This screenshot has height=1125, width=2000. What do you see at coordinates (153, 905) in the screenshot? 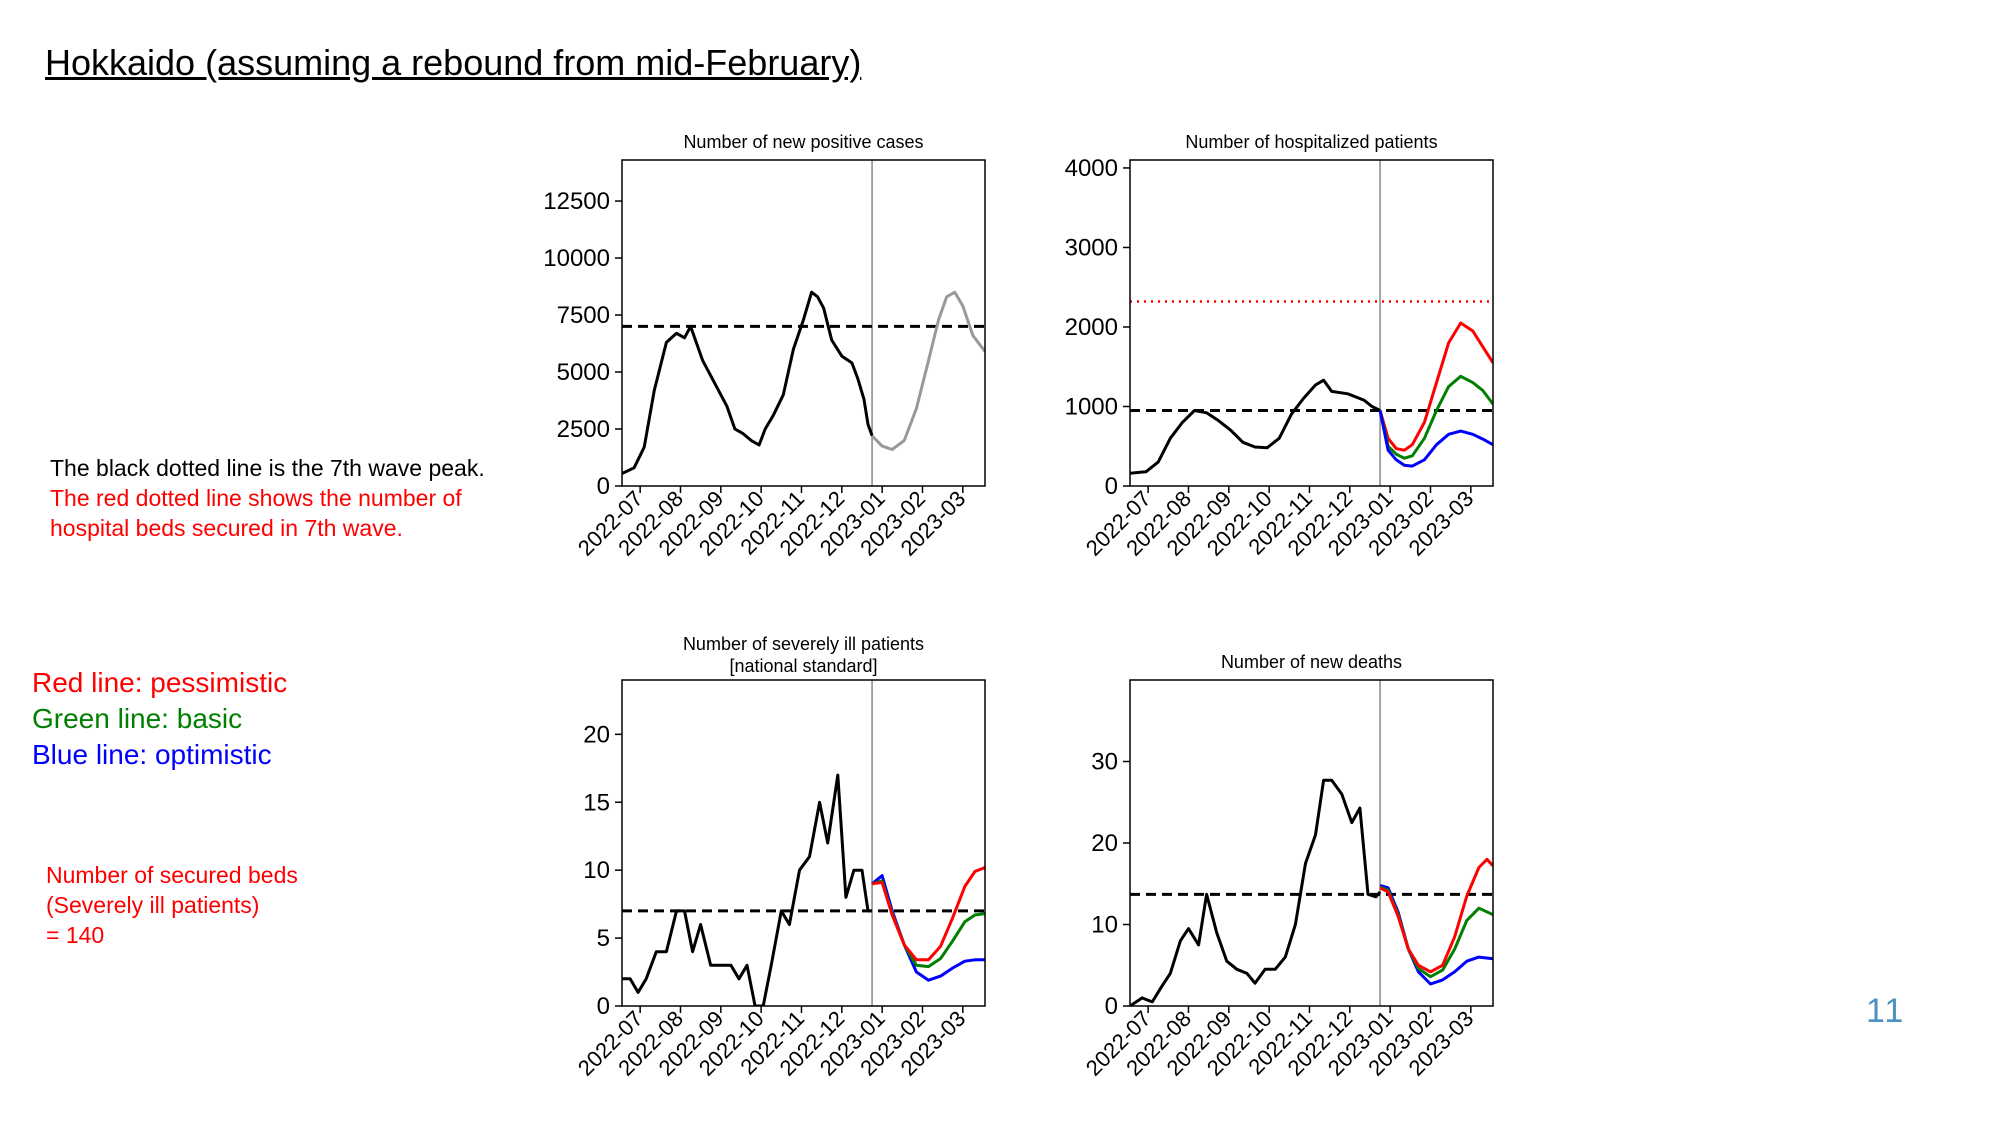
I see `secured-beds-line2: (Severely ill patients)` at bounding box center [153, 905].